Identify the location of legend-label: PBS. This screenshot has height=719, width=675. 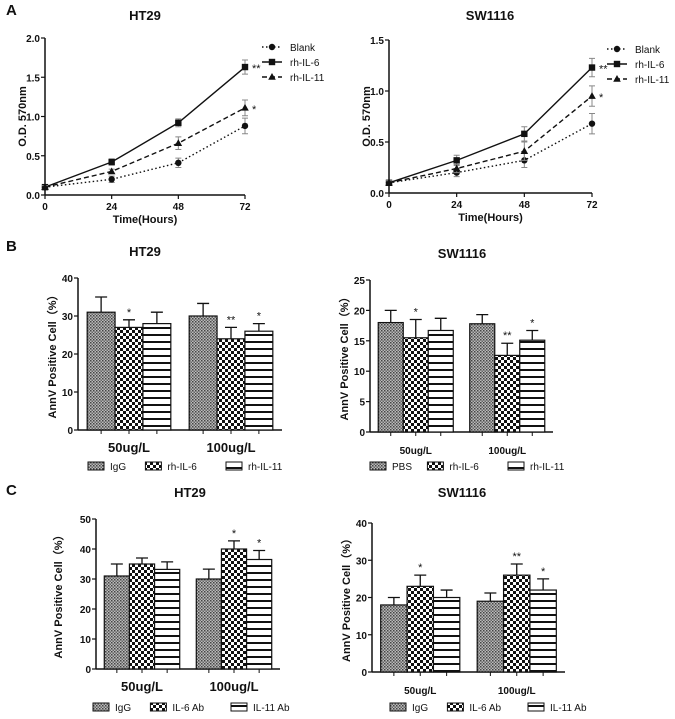
(402, 467).